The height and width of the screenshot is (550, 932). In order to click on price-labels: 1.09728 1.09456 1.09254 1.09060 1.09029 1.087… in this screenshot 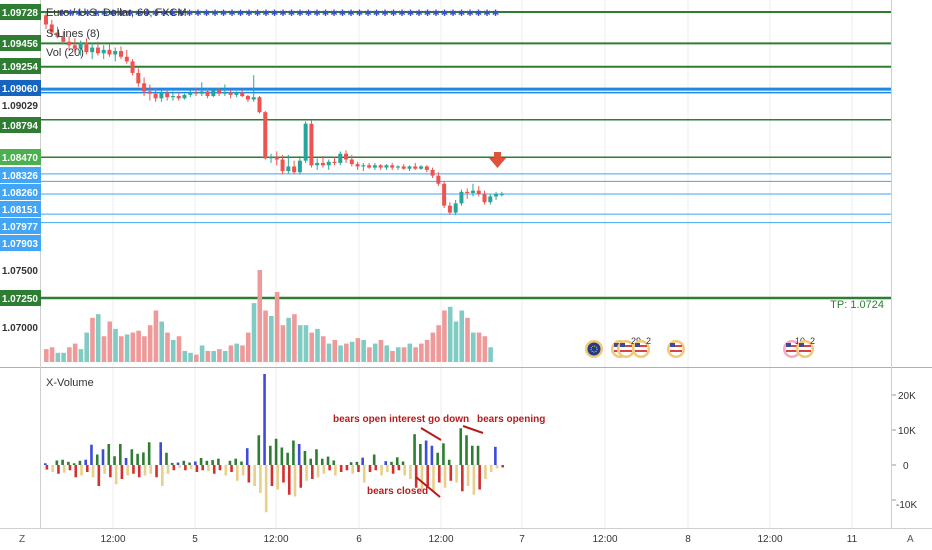, I will do `click(20, 169)`.